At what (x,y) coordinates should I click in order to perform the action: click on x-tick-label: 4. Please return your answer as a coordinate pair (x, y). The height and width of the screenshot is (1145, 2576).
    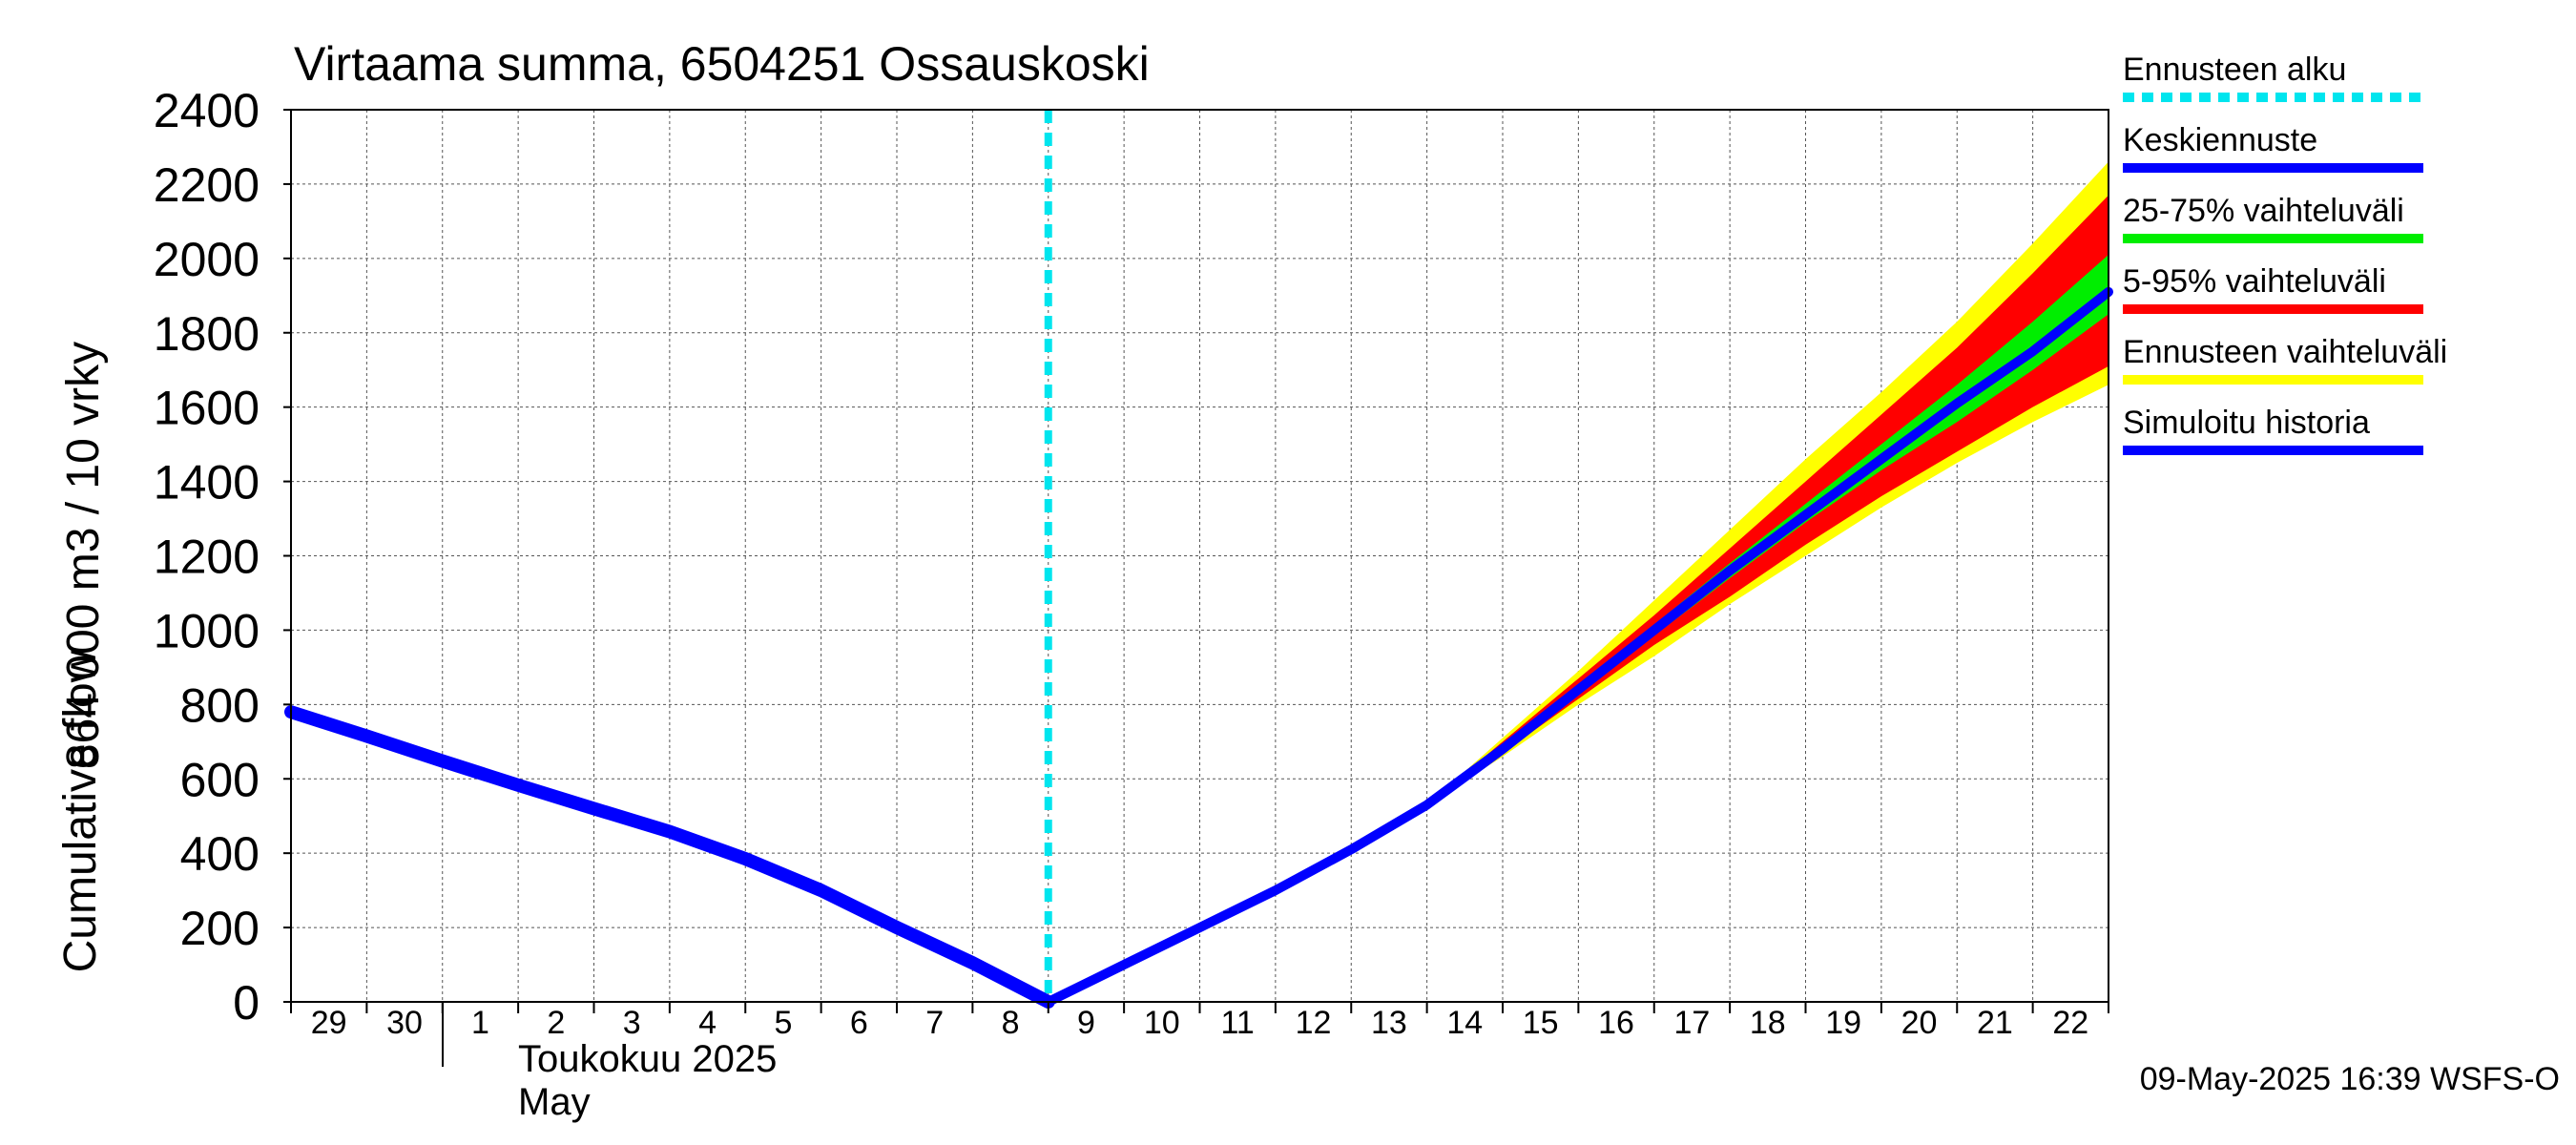
    Looking at the image, I should click on (707, 1023).